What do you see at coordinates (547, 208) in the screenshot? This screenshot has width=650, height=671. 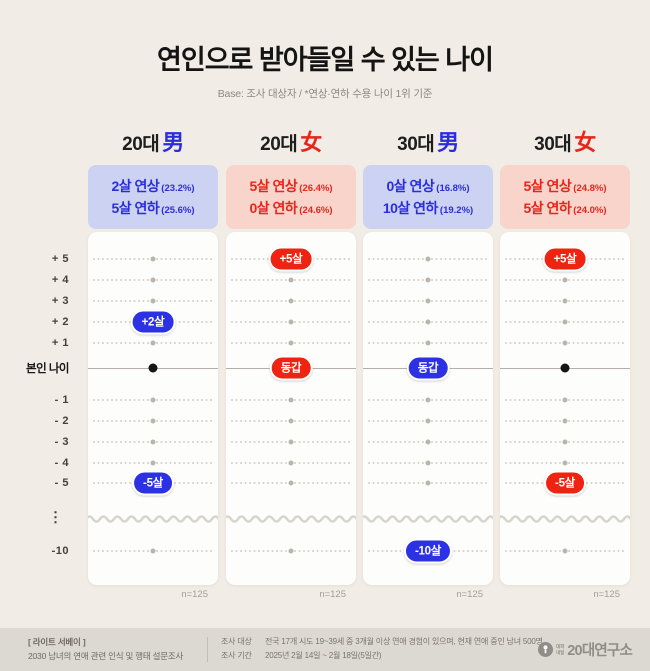 I see `summary-age: 5살 연하` at bounding box center [547, 208].